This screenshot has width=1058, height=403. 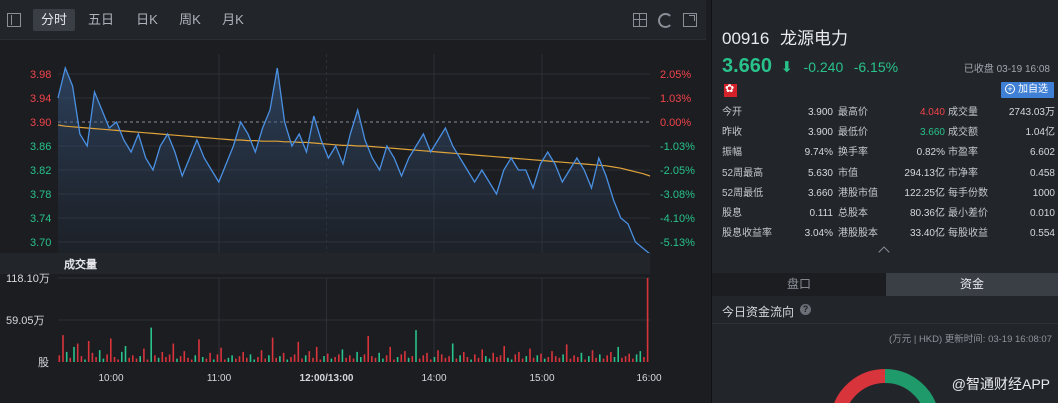 What do you see at coordinates (876, 67) in the screenshot?
I see `price-change-percent: -6.15%` at bounding box center [876, 67].